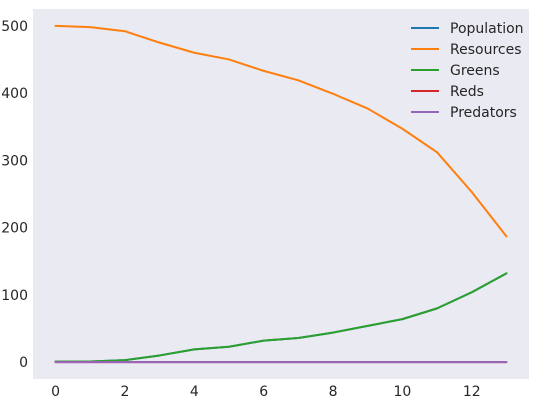 Image resolution: width=534 pixels, height=408 pixels. I want to click on x-tick-label: 12, so click(472, 392).